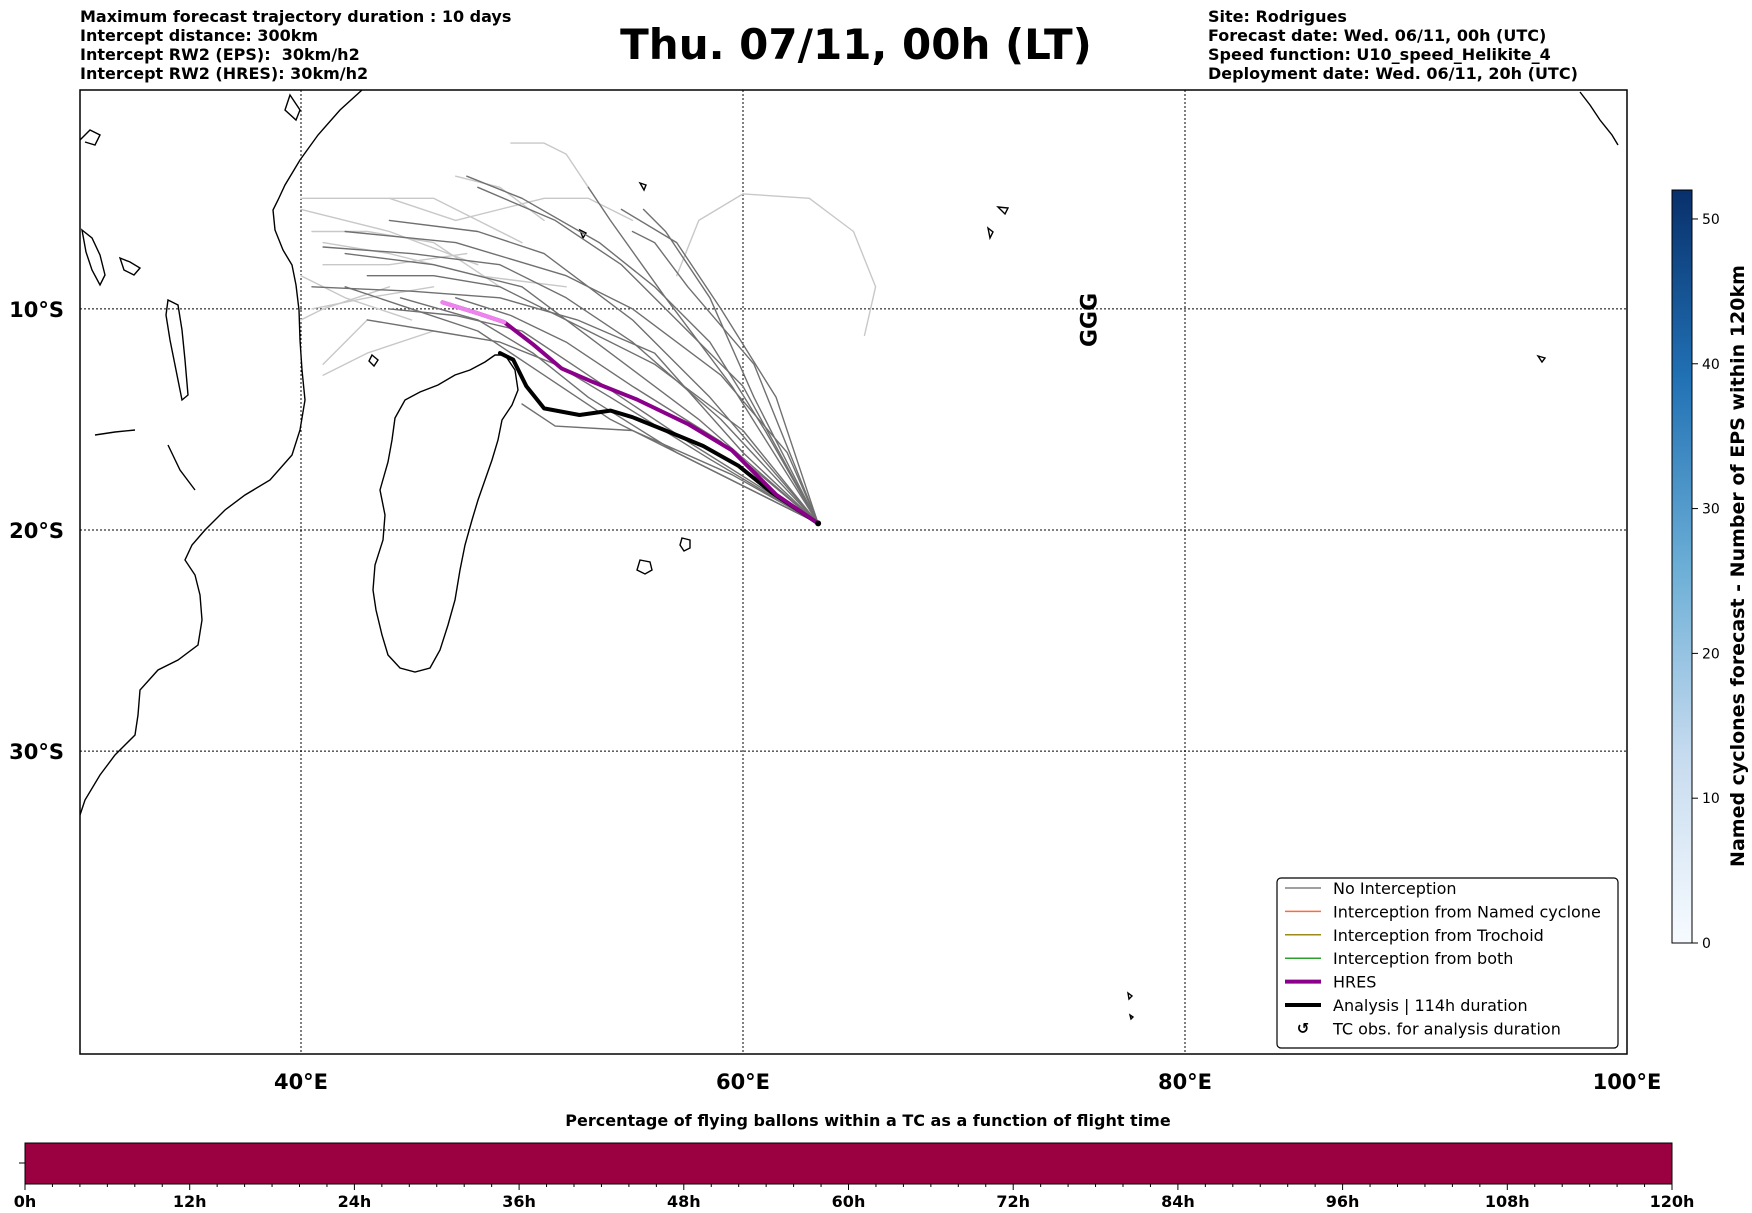  I want to click on lat-tick-label: 30°S, so click(36, 752).